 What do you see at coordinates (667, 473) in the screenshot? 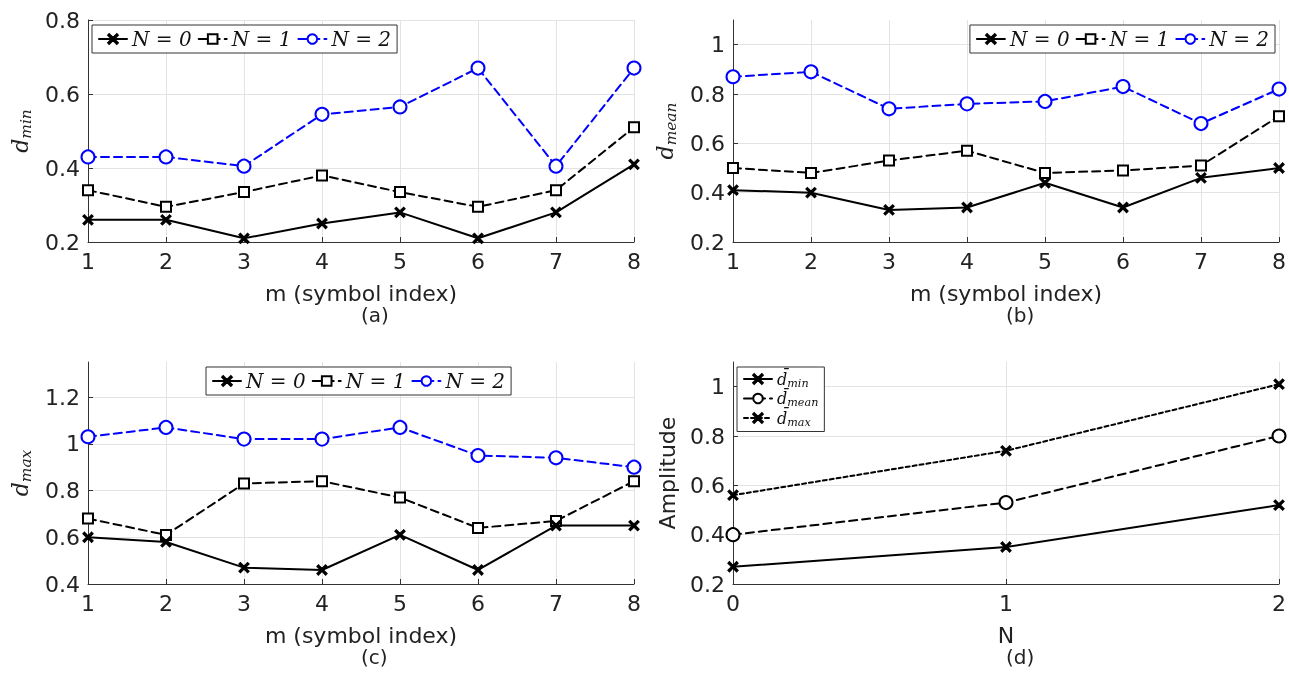
I see `y-axis-title: Amplitude` at bounding box center [667, 473].